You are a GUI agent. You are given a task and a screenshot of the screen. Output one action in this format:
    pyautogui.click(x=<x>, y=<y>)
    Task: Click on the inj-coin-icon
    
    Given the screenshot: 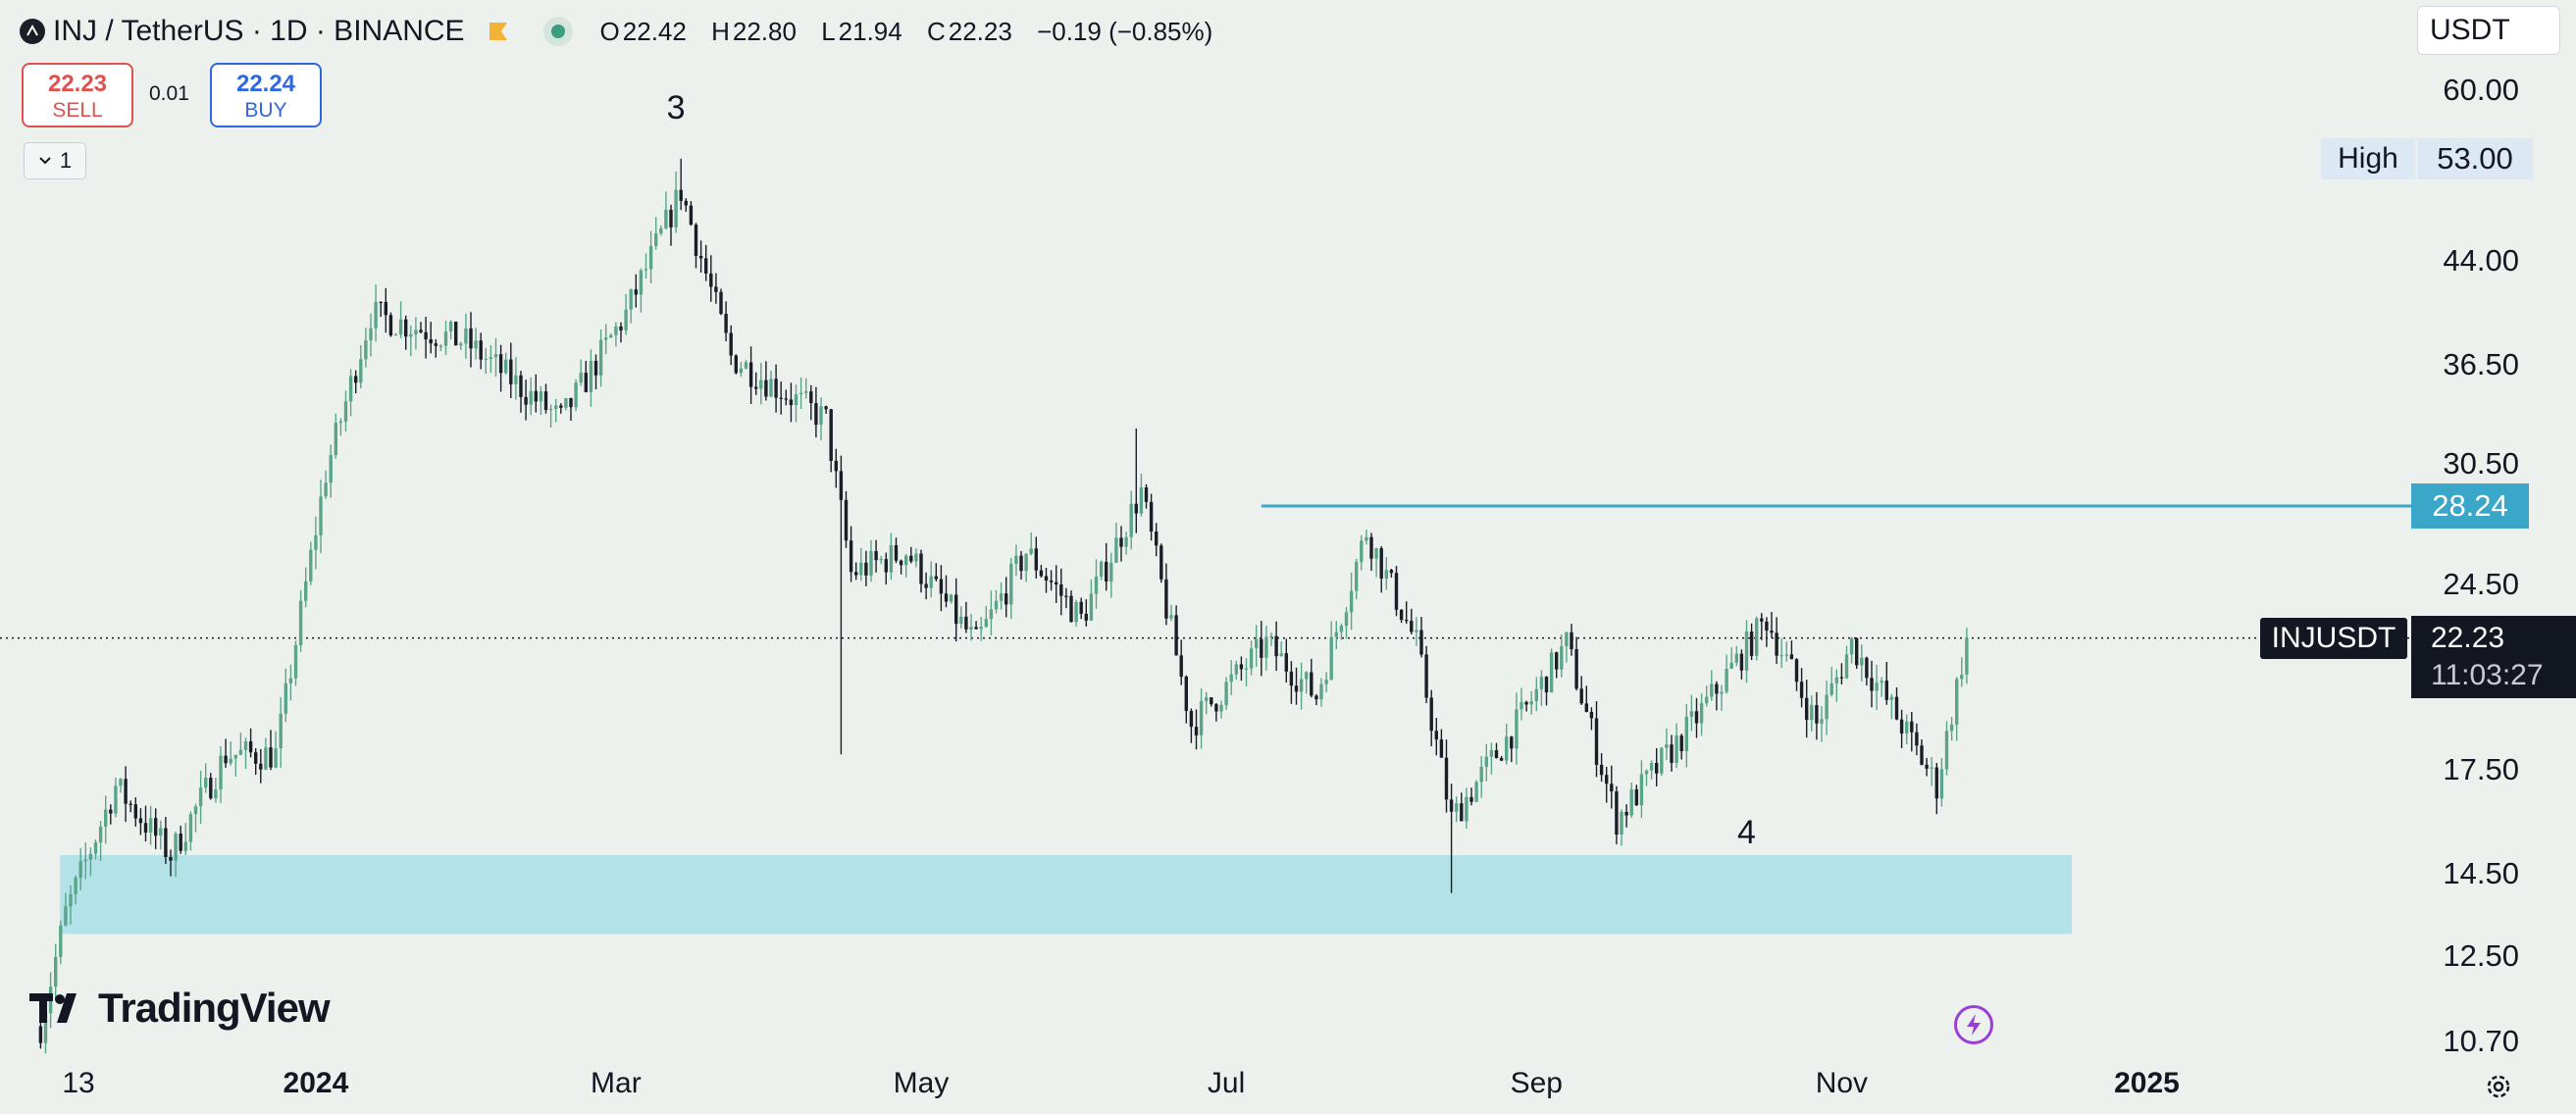 What is the action you would take?
    pyautogui.click(x=32, y=31)
    